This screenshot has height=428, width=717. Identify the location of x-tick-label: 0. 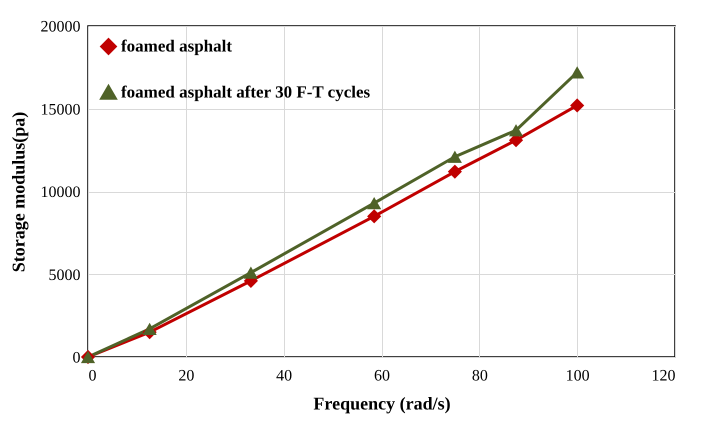
(92, 376).